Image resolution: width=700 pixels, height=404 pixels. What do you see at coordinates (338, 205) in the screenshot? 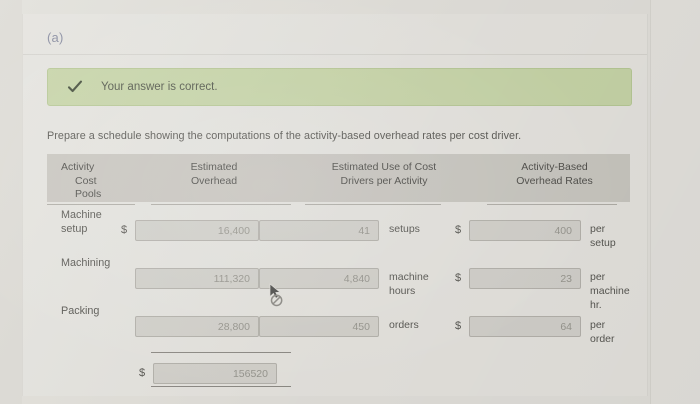
I see `header-rules` at bounding box center [338, 205].